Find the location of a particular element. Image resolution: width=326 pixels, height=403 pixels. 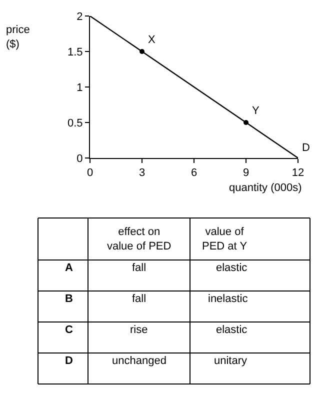

text: B is located at coordinates (69, 299).